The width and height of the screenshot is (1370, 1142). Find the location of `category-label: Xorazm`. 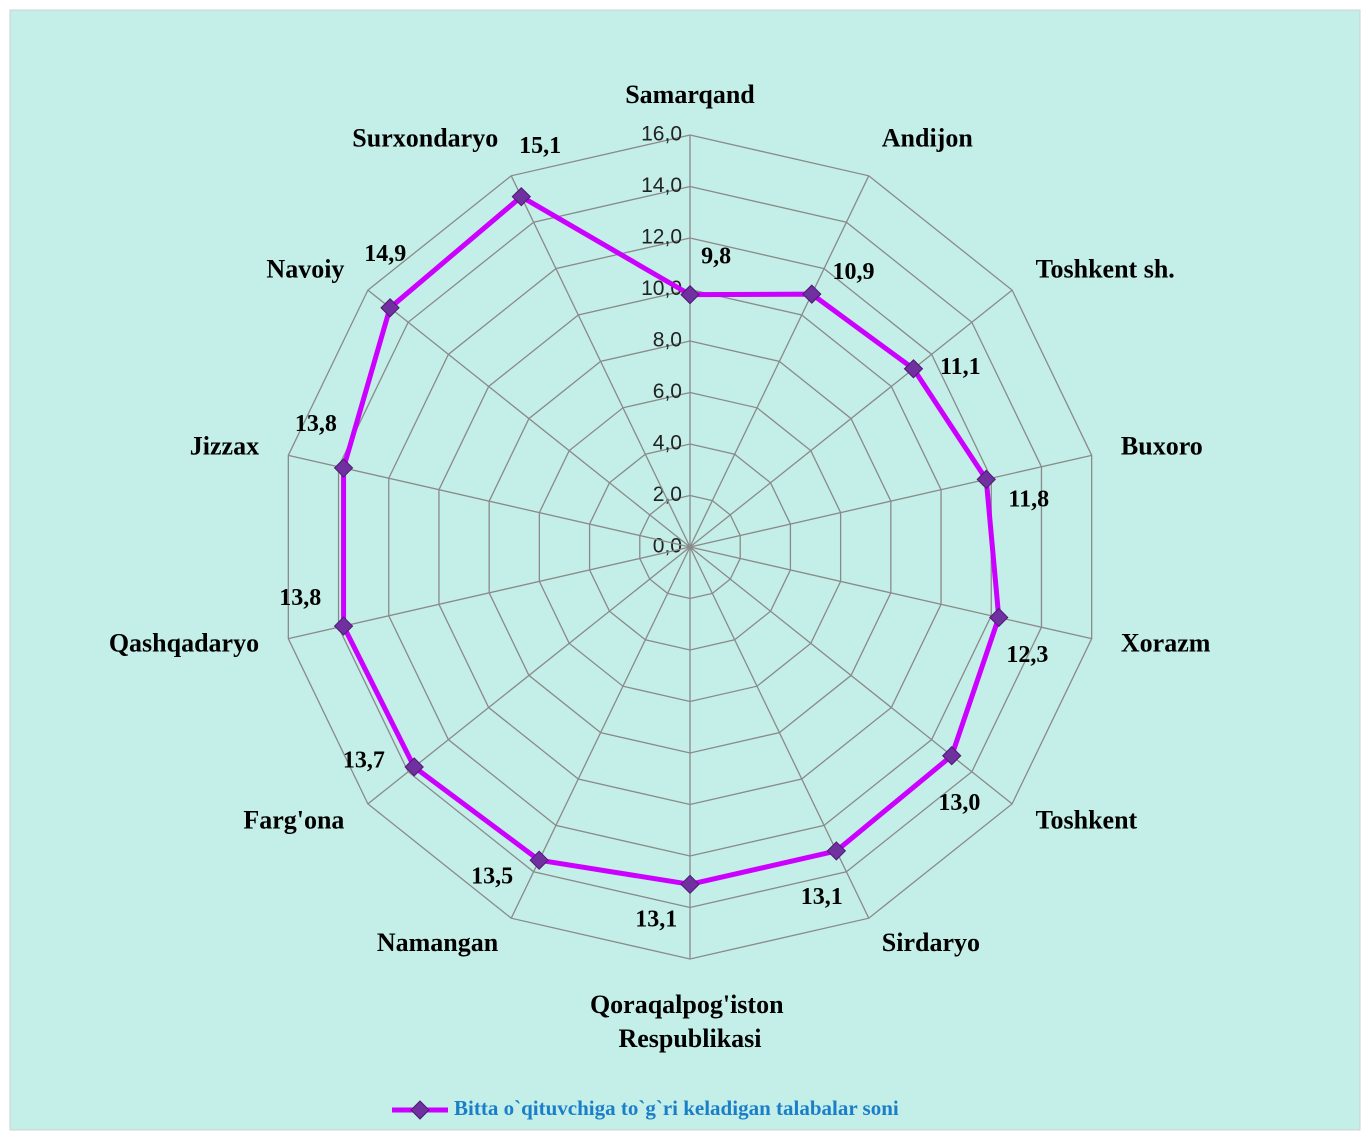

category-label: Xorazm is located at coordinates (1166, 642).